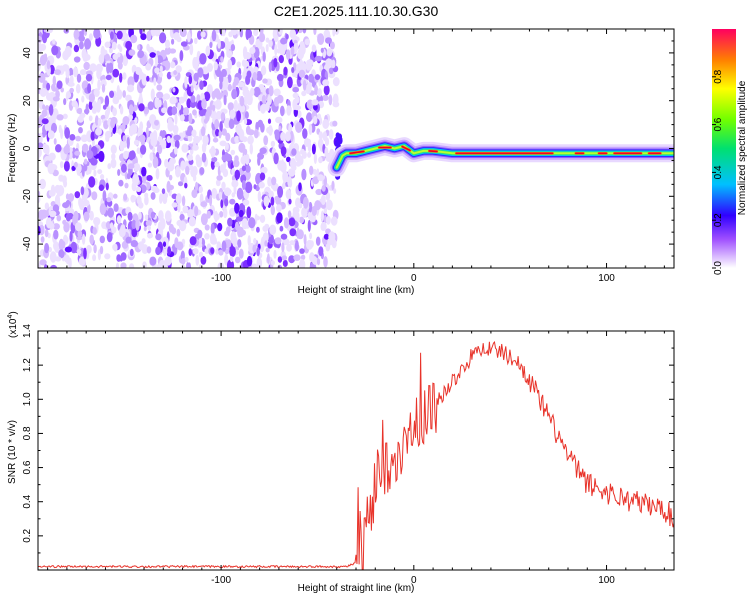 The height and width of the screenshot is (600, 750). I want to click on colorbar-tick-label: 0.2, so click(718, 220).